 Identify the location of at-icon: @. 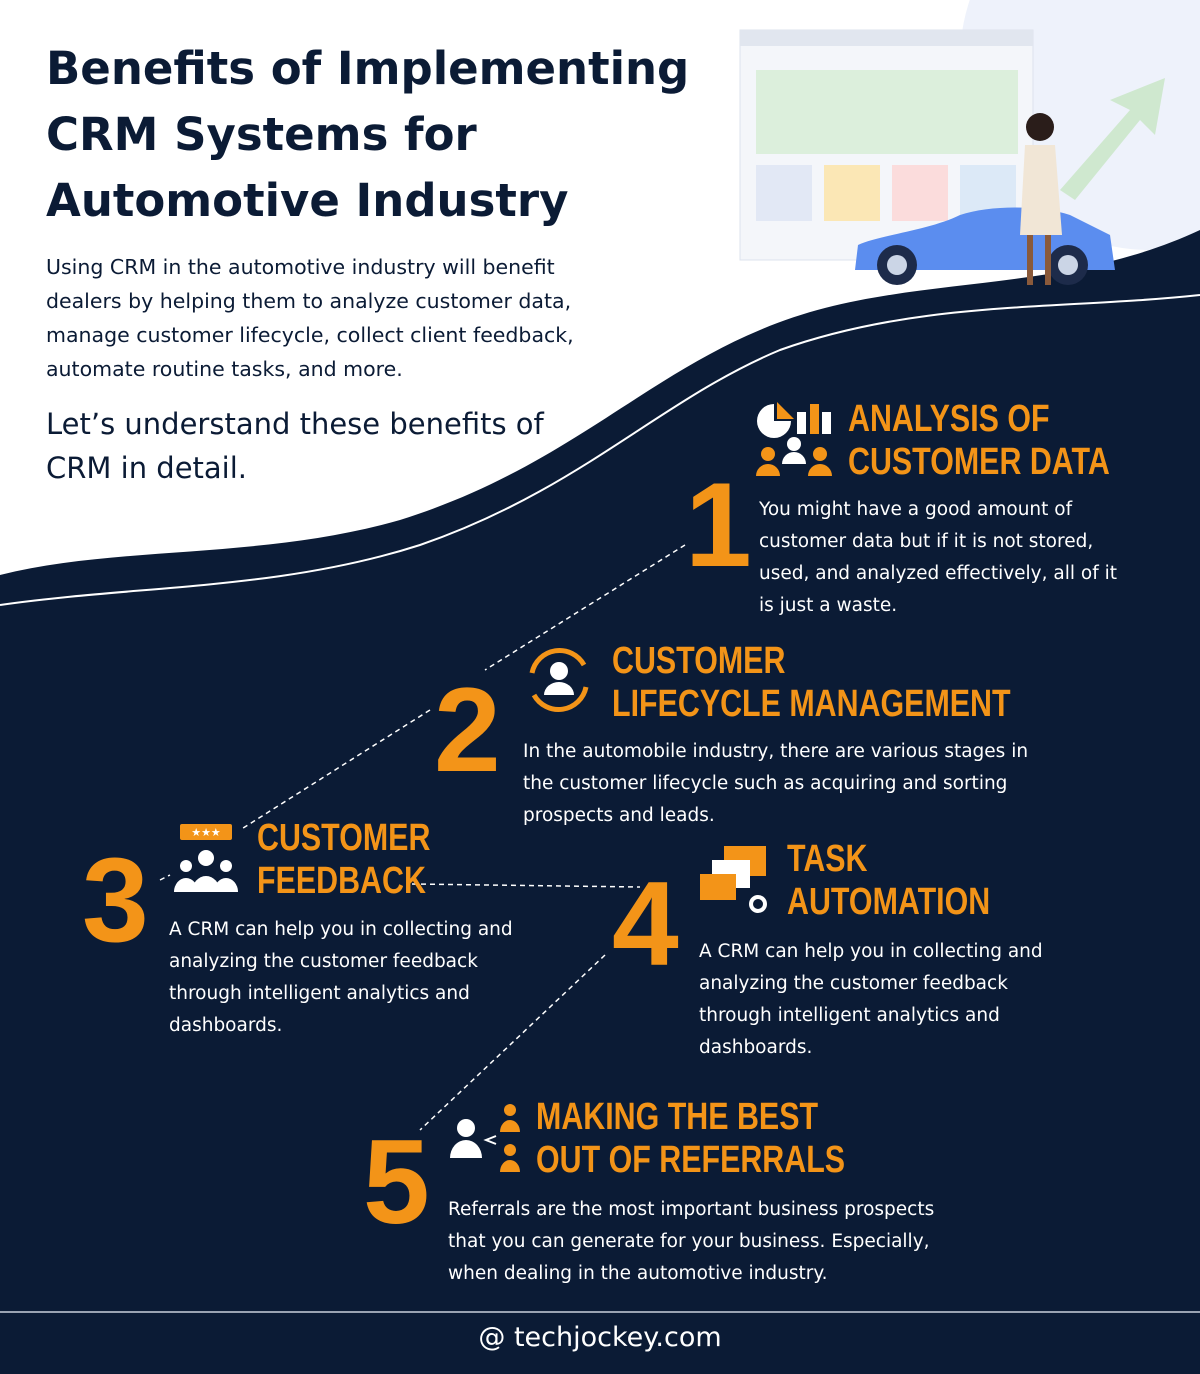
(492, 1337).